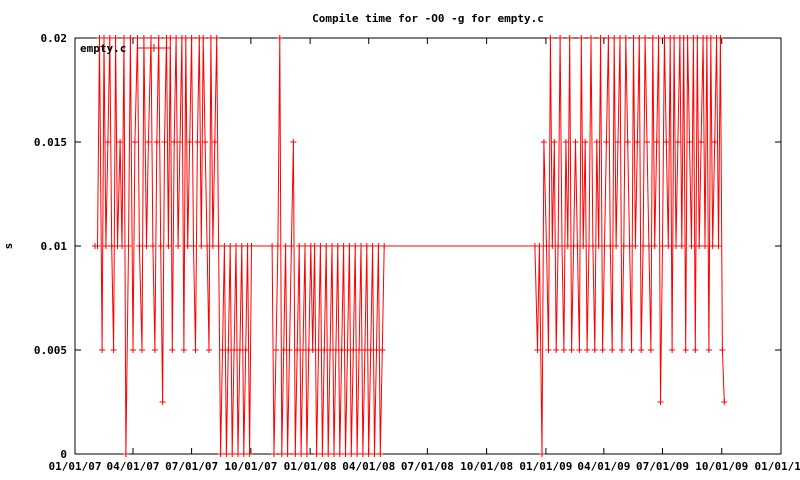 This screenshot has height=480, width=800. Describe the element at coordinates (132, 466) in the screenshot. I see `x-tick-label: 04/01/07` at that location.